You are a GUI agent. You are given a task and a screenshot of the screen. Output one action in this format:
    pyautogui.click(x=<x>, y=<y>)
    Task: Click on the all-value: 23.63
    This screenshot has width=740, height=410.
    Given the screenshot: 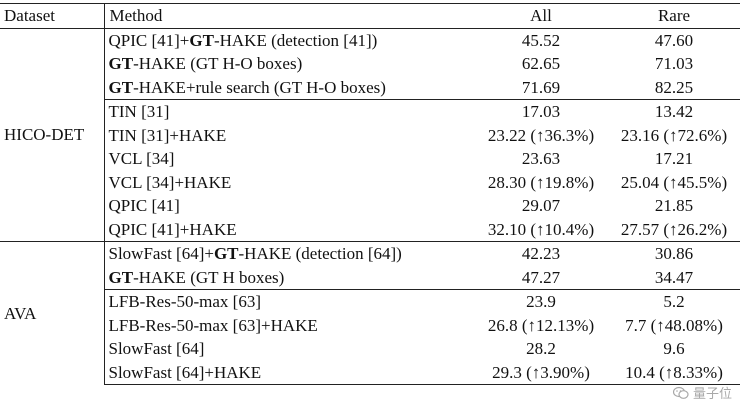 What is the action you would take?
    pyautogui.click(x=541, y=158)
    